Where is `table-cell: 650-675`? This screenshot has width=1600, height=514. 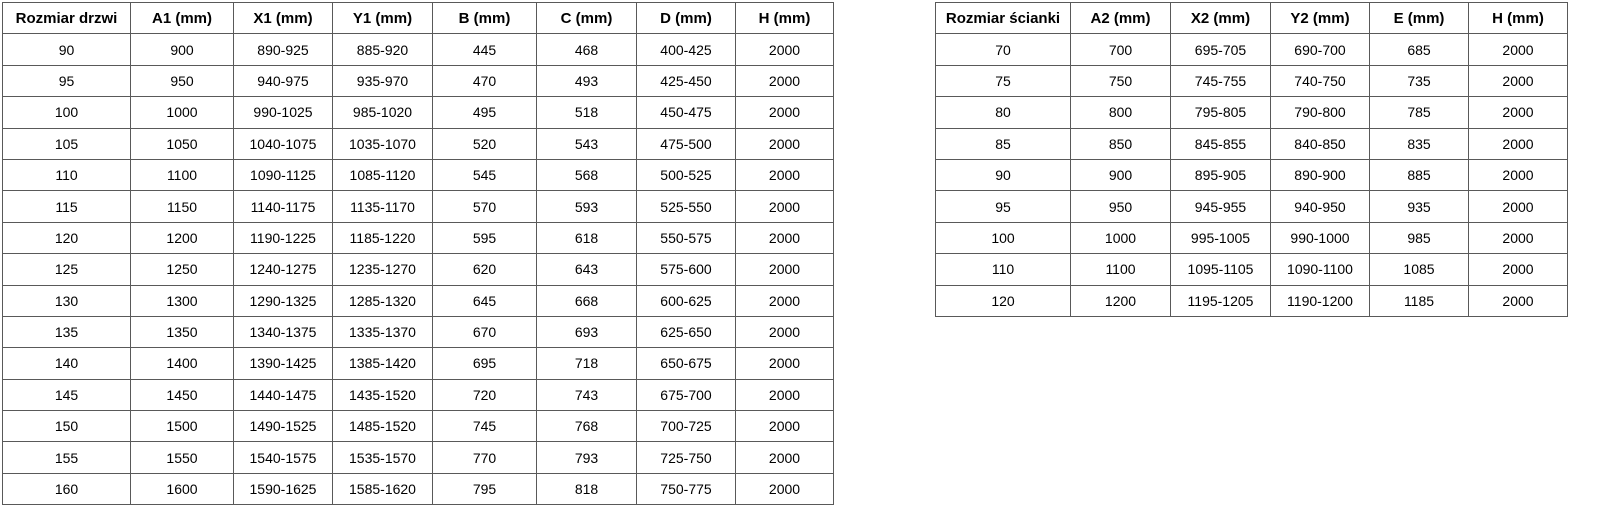
table-cell: 650-675 is located at coordinates (686, 363).